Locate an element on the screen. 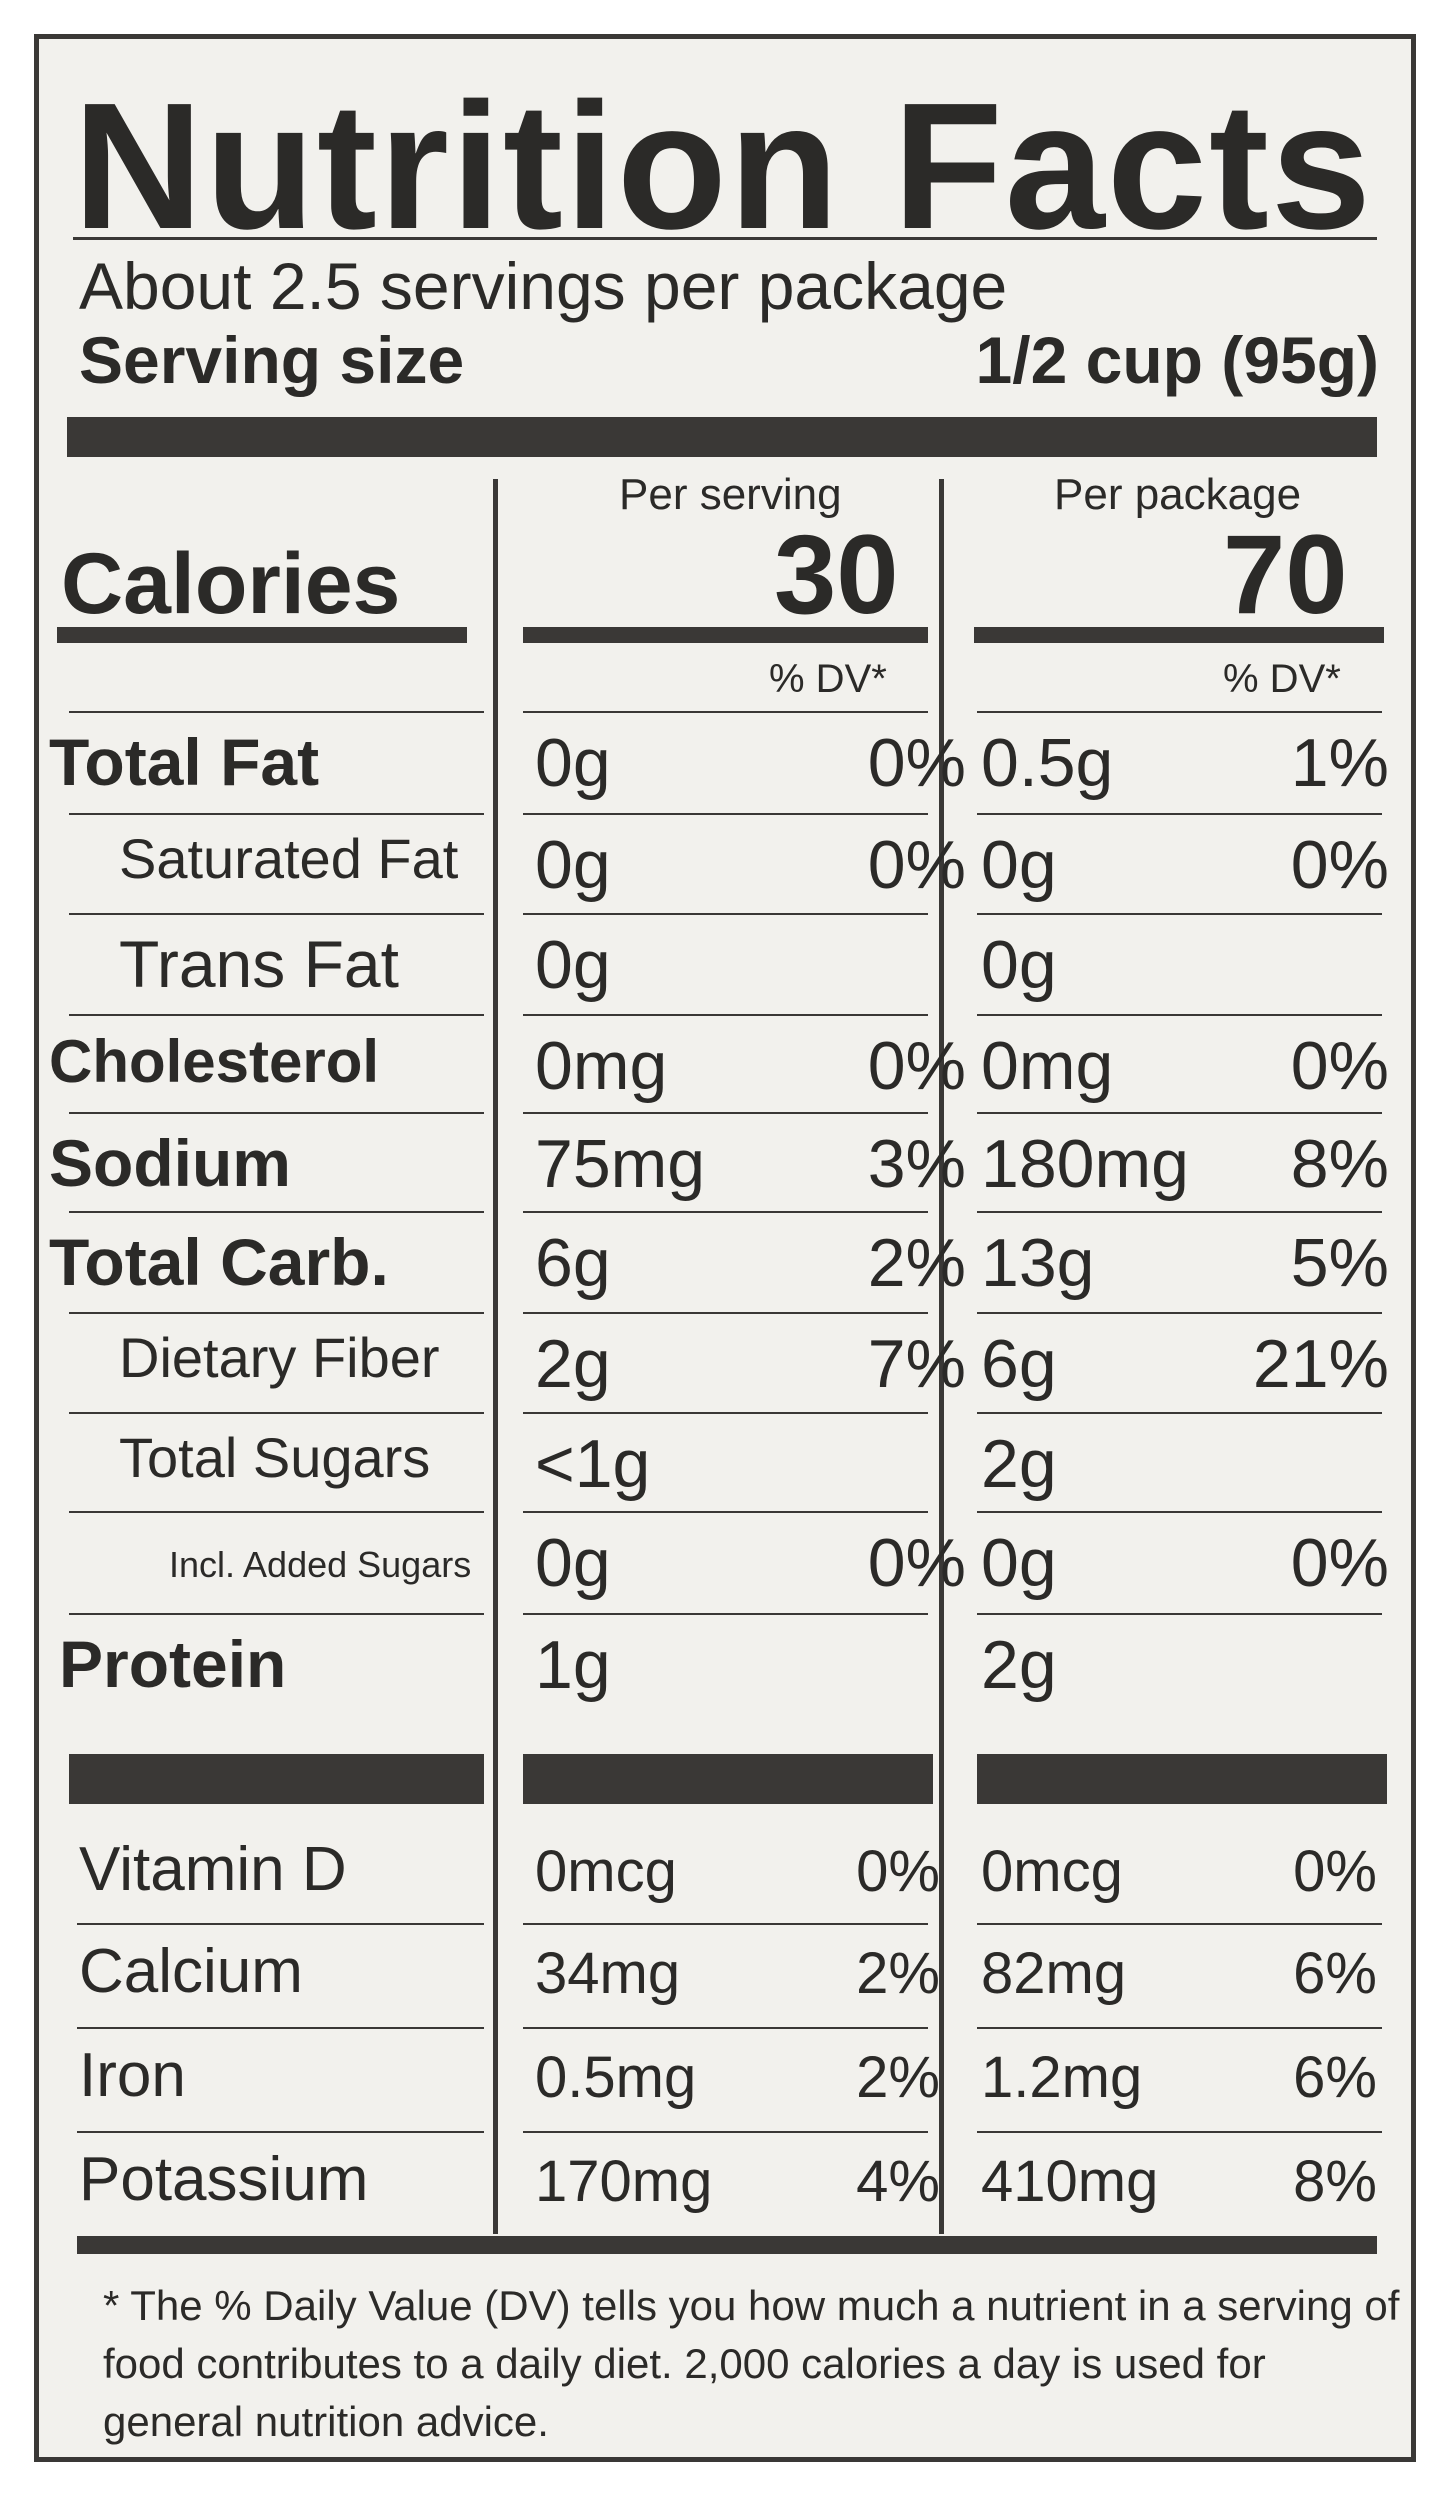 The width and height of the screenshot is (1448, 2499). serving-size-value: 1/2 cup (95g) is located at coordinates (1177, 360).